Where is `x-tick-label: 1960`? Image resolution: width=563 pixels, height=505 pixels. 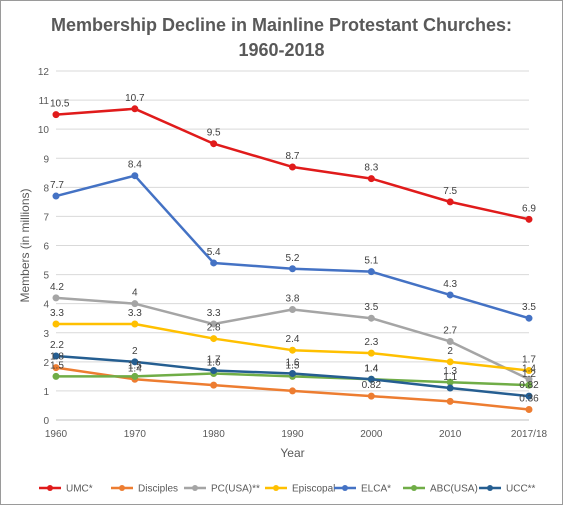
x-tick-label: 1960 is located at coordinates (56, 434).